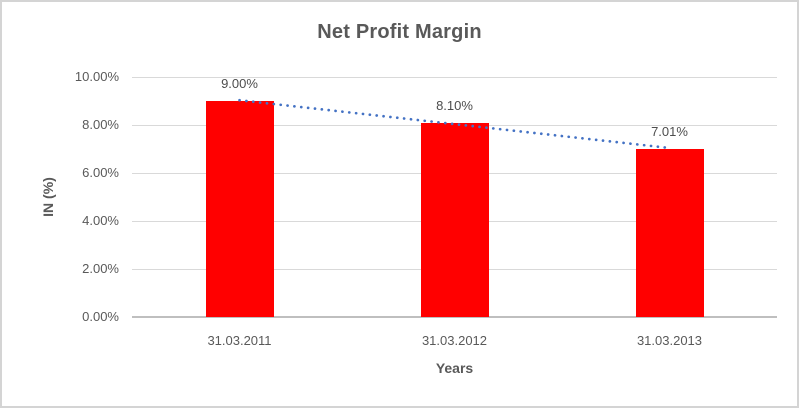 The height and width of the screenshot is (408, 799). Describe the element at coordinates (669, 340) in the screenshot. I see `x-tick-label: 31.03.2013` at that location.